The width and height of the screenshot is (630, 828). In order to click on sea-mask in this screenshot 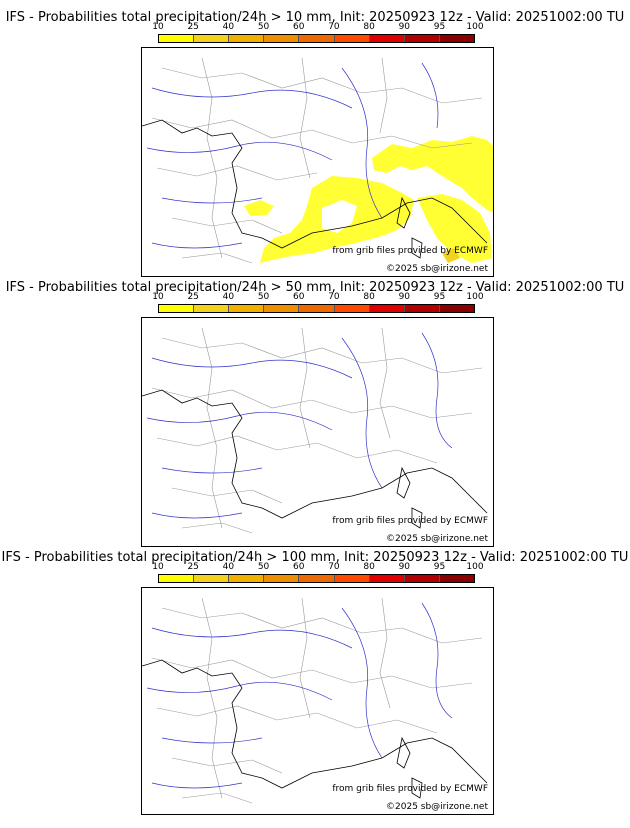, I will do `click(339, 216)`.